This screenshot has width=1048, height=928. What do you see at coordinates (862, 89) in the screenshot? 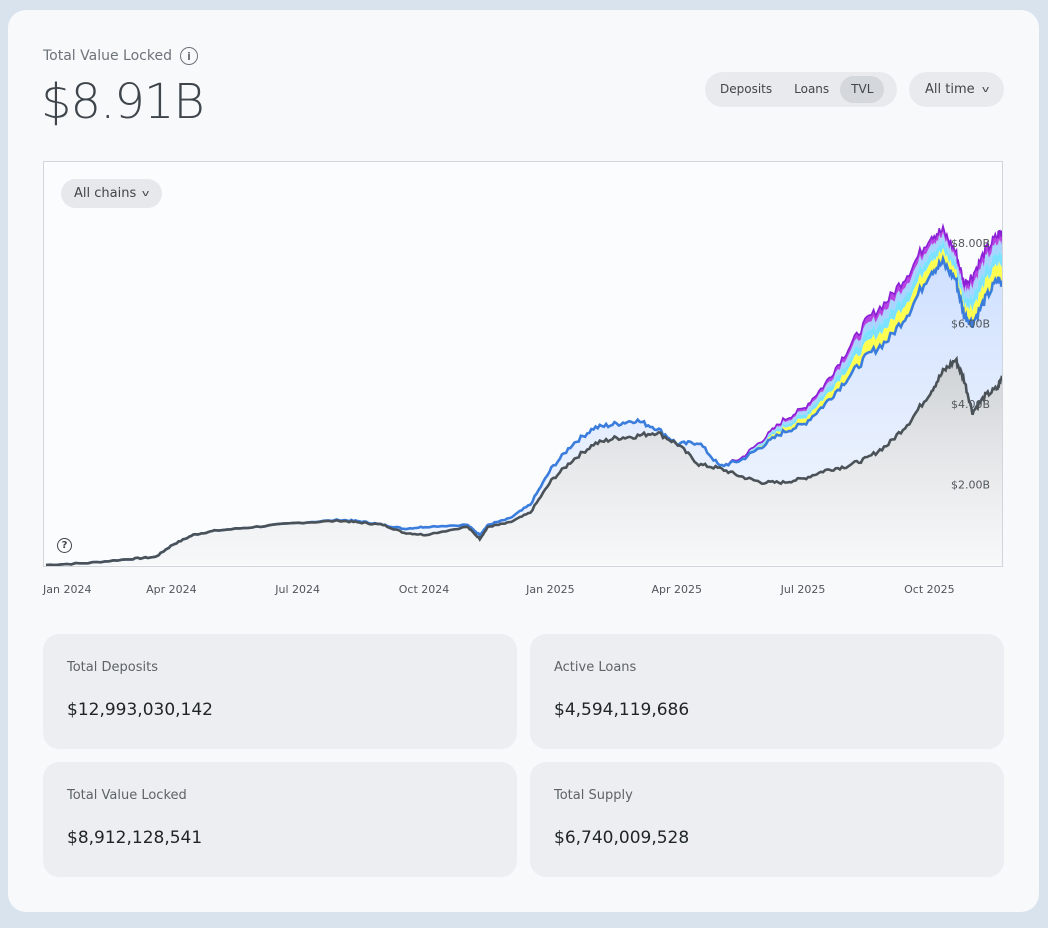
I see `tab-tvl: TVL` at bounding box center [862, 89].